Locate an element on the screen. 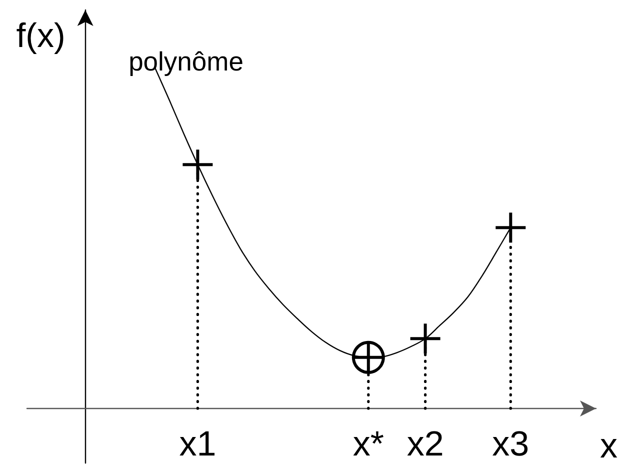 Image resolution: width=628 pixels, height=464 pixels. x-tick-label: x1 is located at coordinates (197, 444).